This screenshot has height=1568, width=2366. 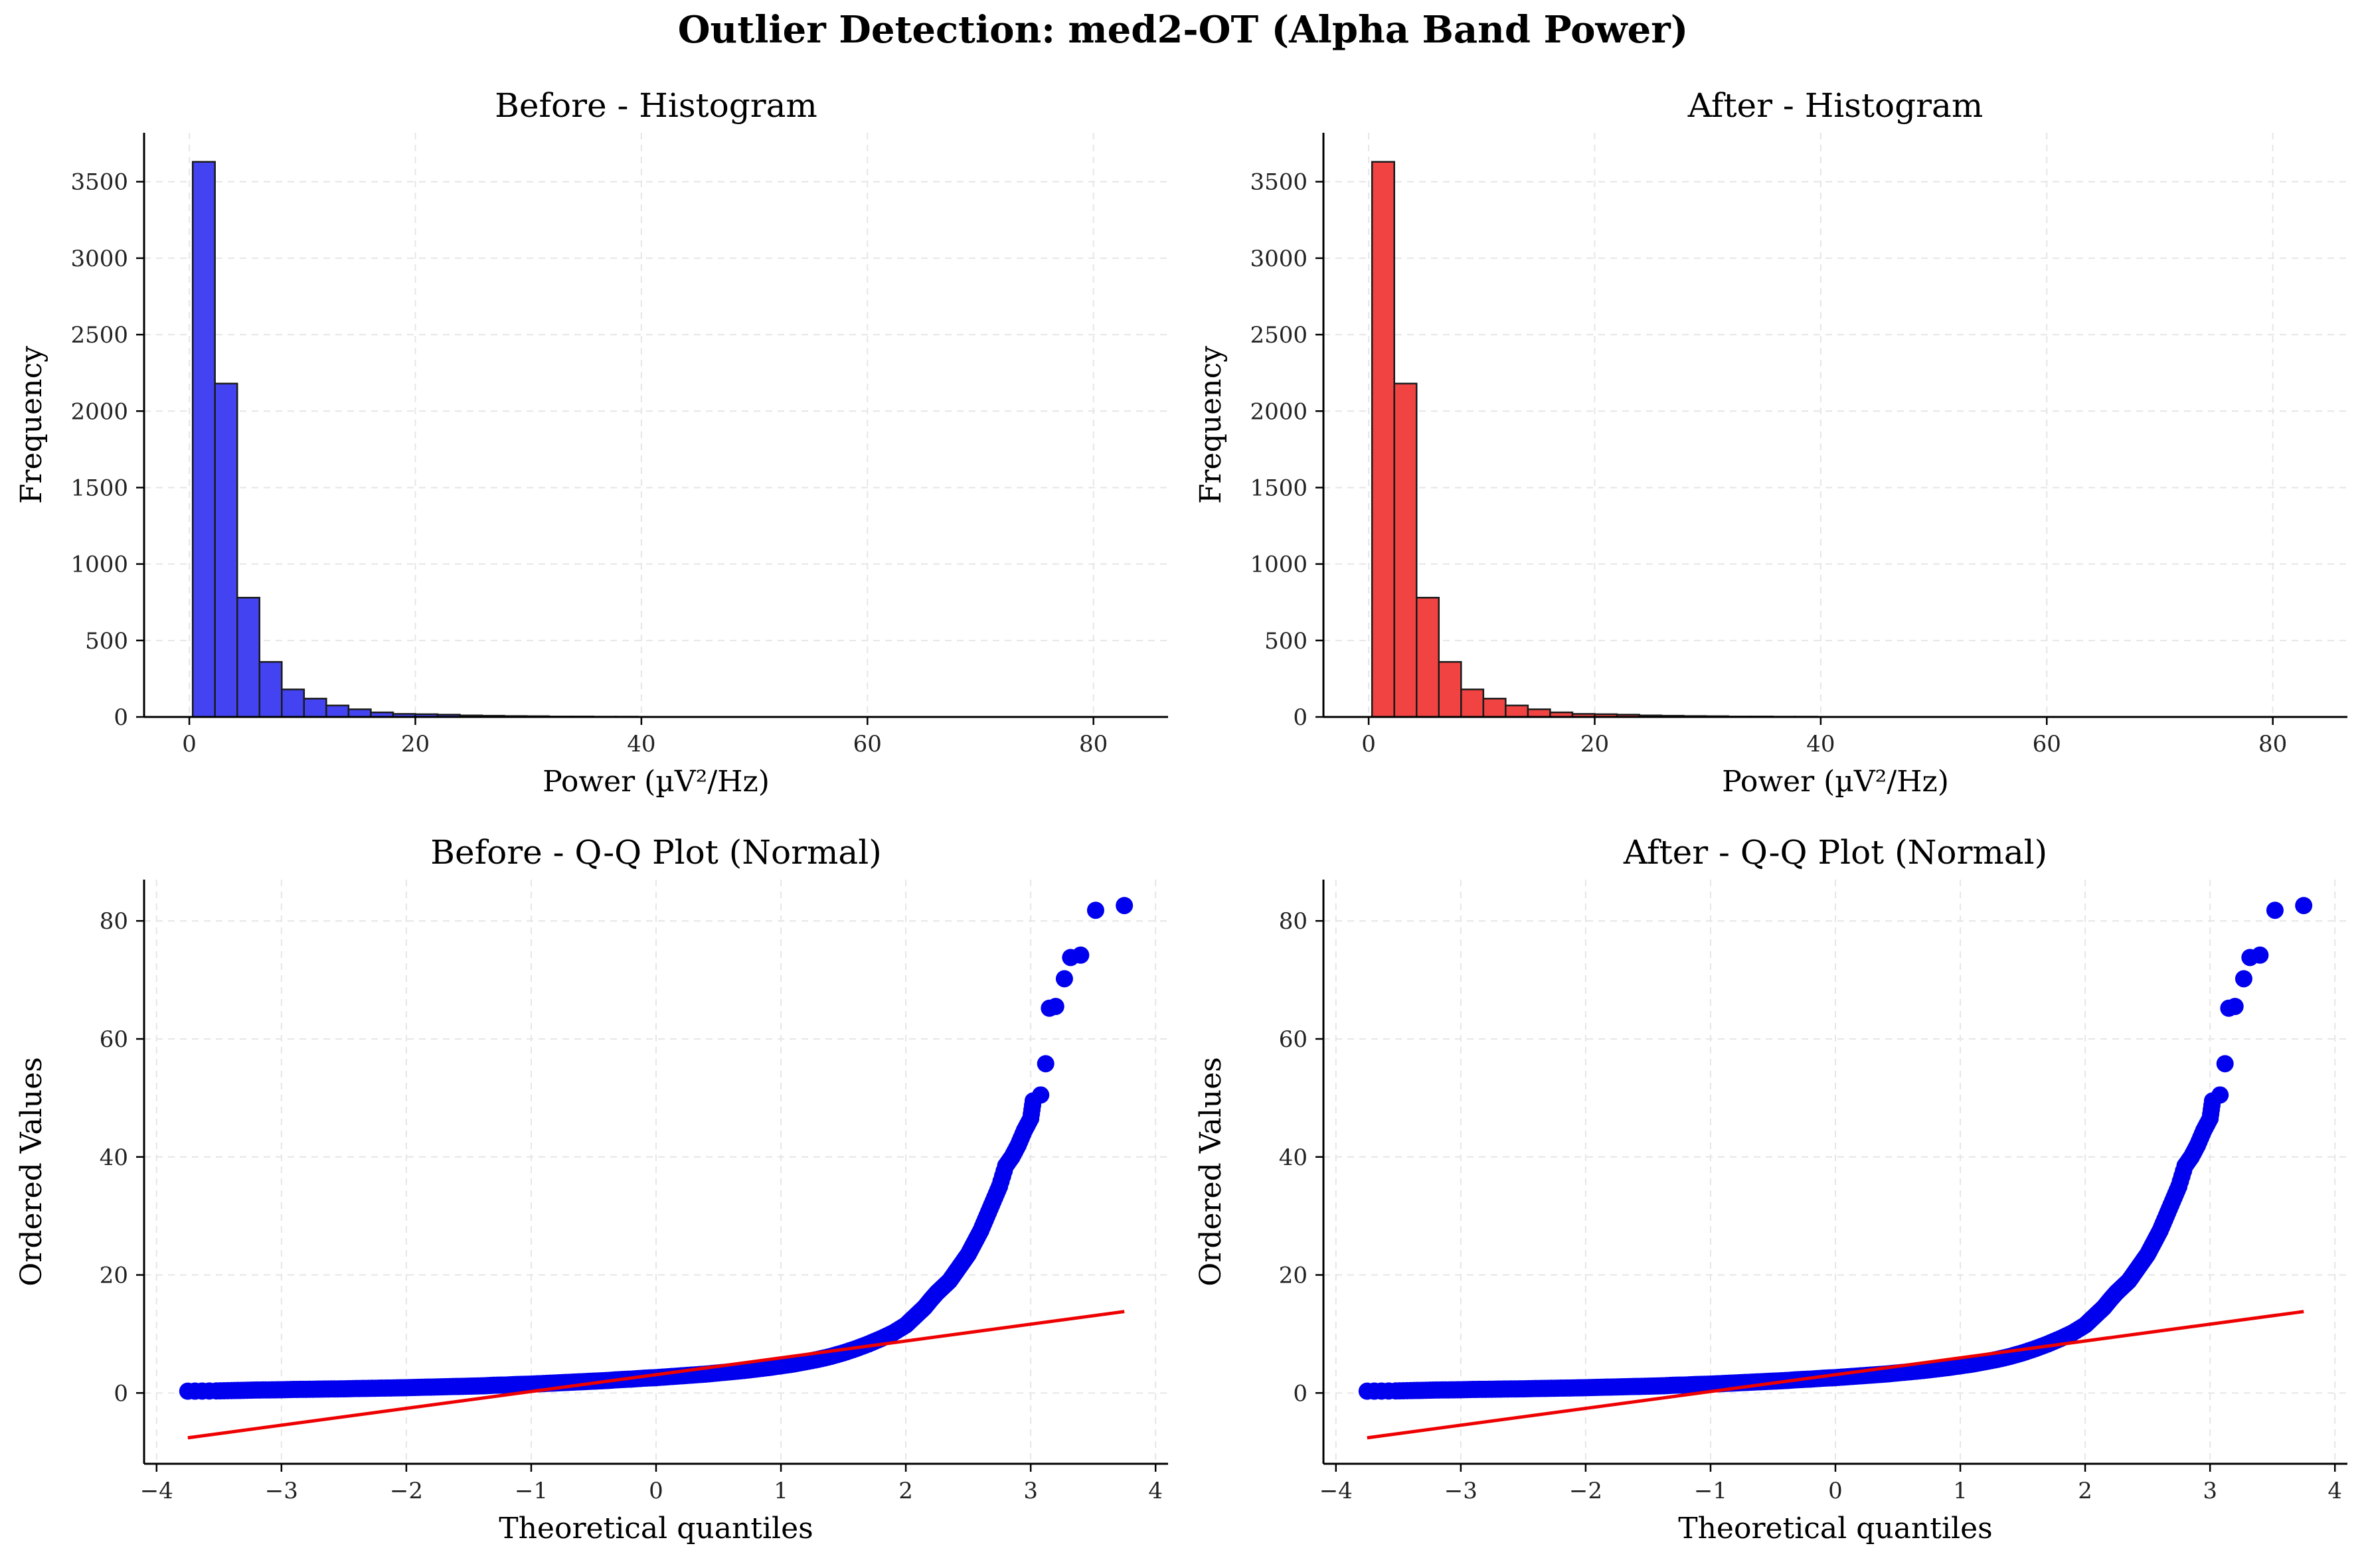 I want to click on panel-title: Before - Histogram, so click(x=656, y=106).